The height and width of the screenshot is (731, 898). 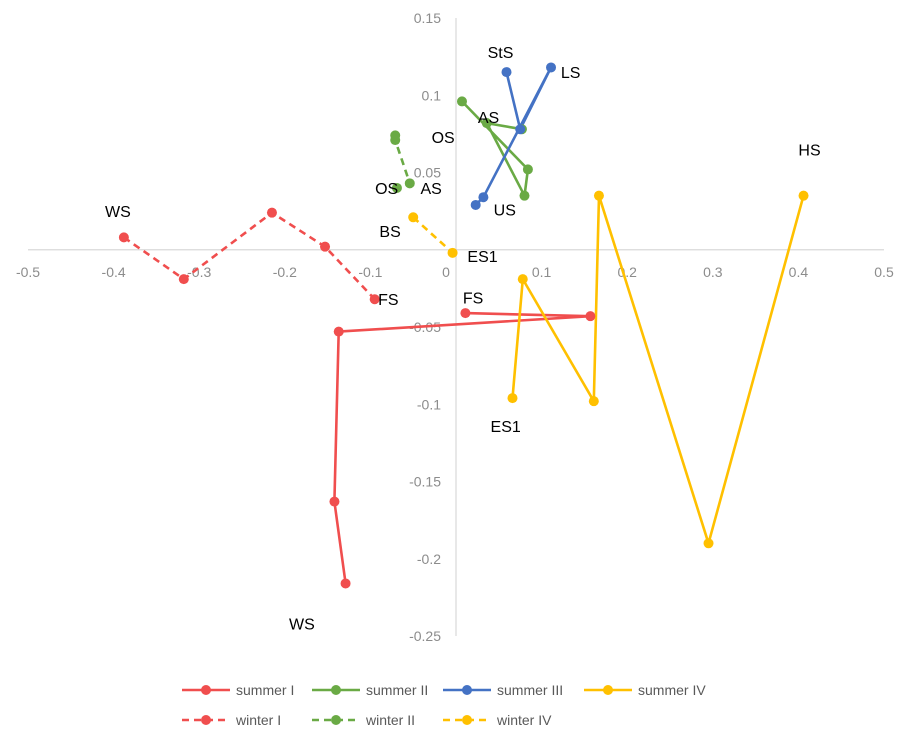 I want to click on legend-item-winter-i: winter I, so click(x=231, y=720).